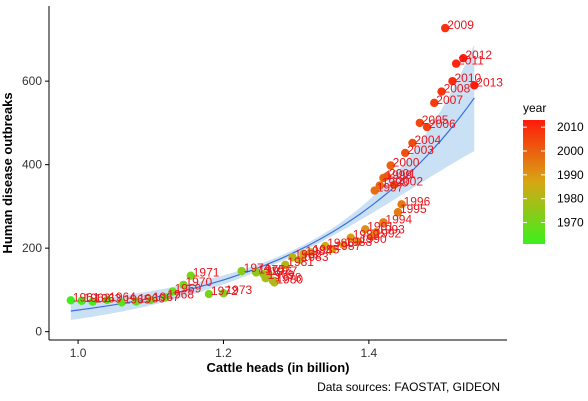  I want to click on point-label-1997: 1997, so click(390, 188).